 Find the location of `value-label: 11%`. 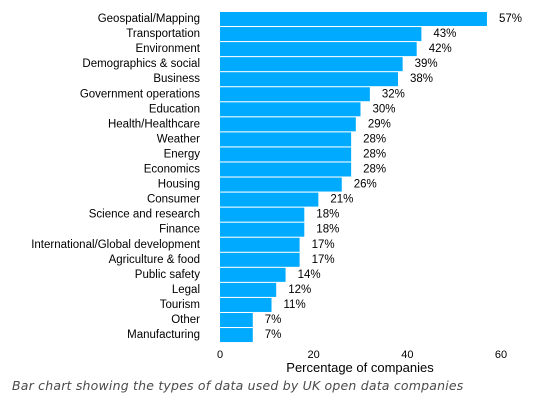

value-label: 11% is located at coordinates (295, 305).